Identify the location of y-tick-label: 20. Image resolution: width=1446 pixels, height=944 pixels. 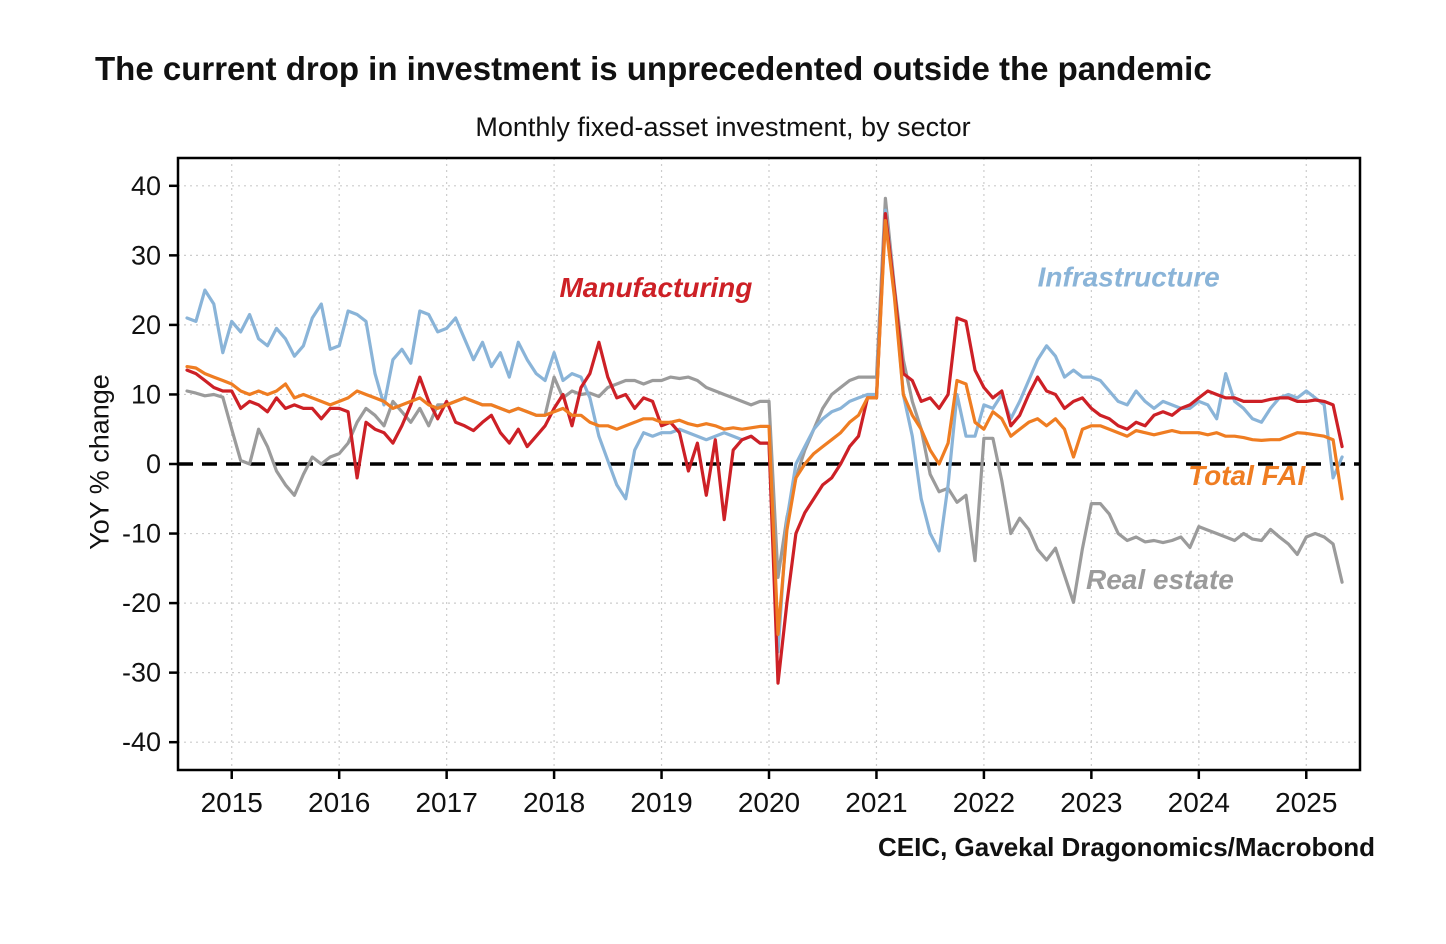
(146, 325).